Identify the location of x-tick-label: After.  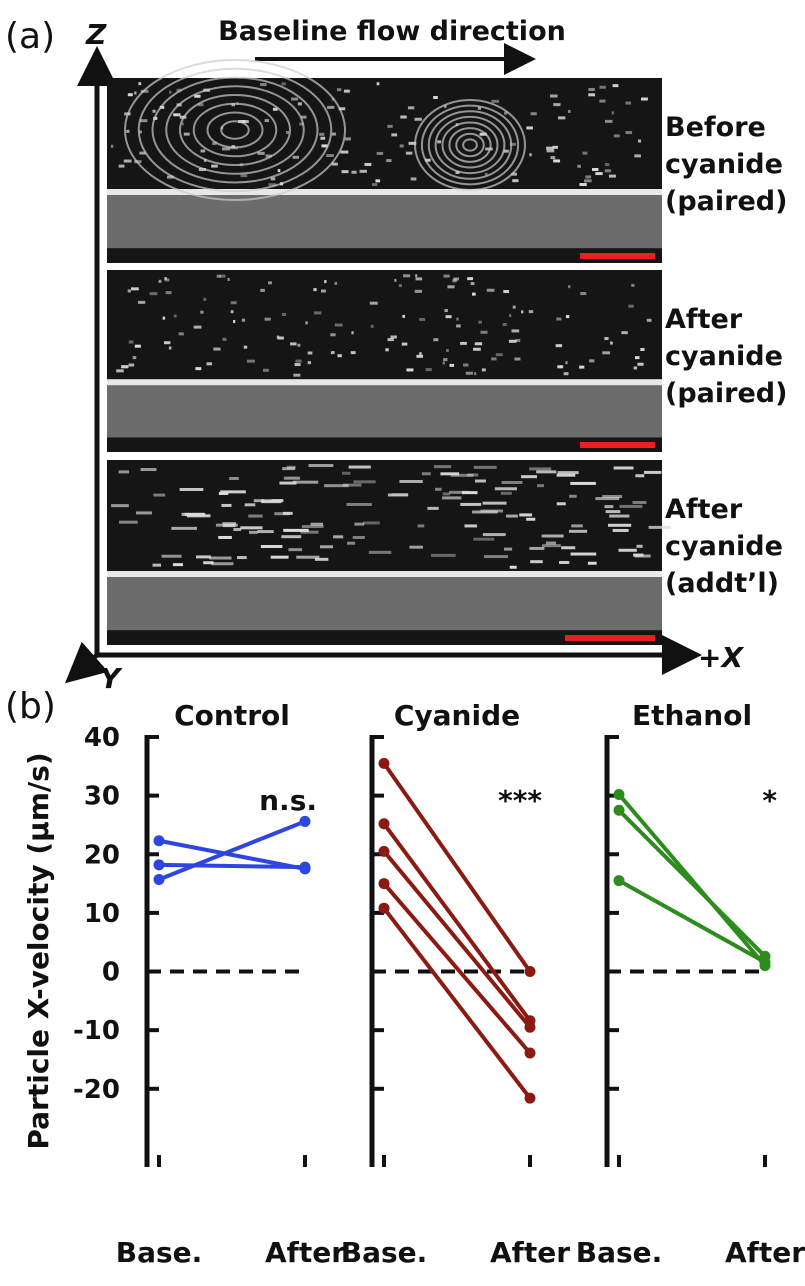
(765, 1252).